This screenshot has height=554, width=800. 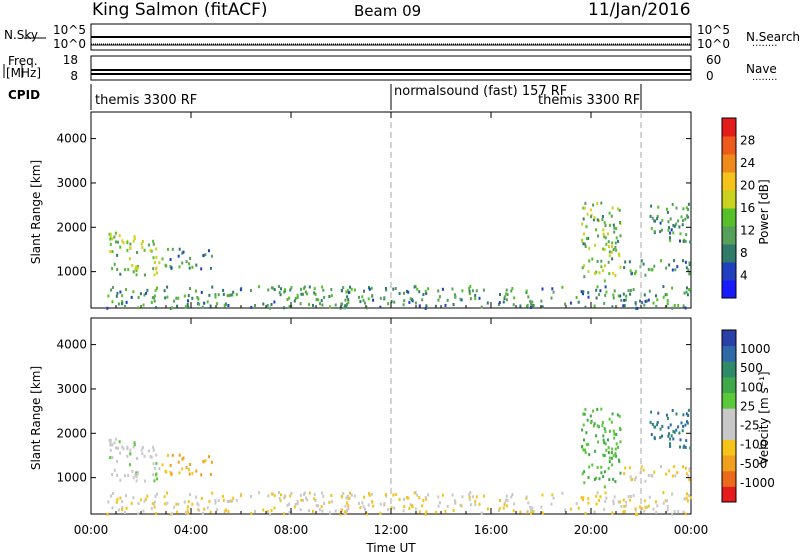 I want to click on cpid-label: CPID, so click(x=24, y=95).